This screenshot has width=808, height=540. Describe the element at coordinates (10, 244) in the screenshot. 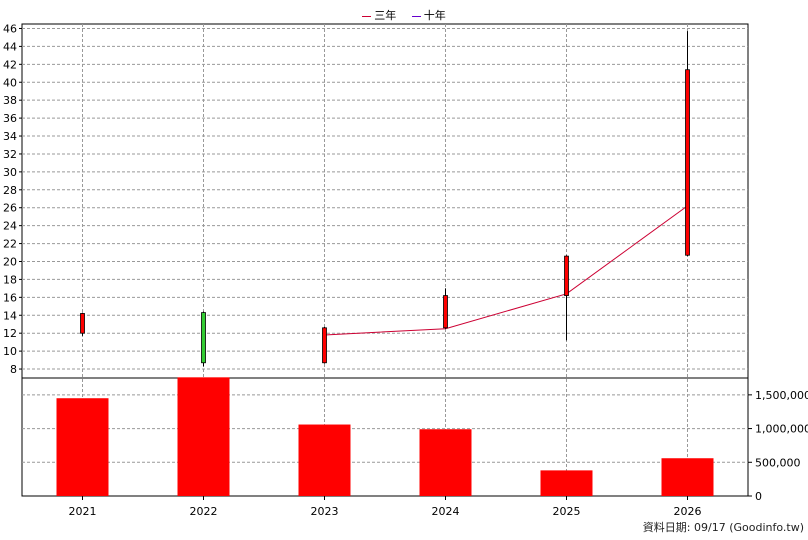

I see `price-tick-label: 22` at that location.